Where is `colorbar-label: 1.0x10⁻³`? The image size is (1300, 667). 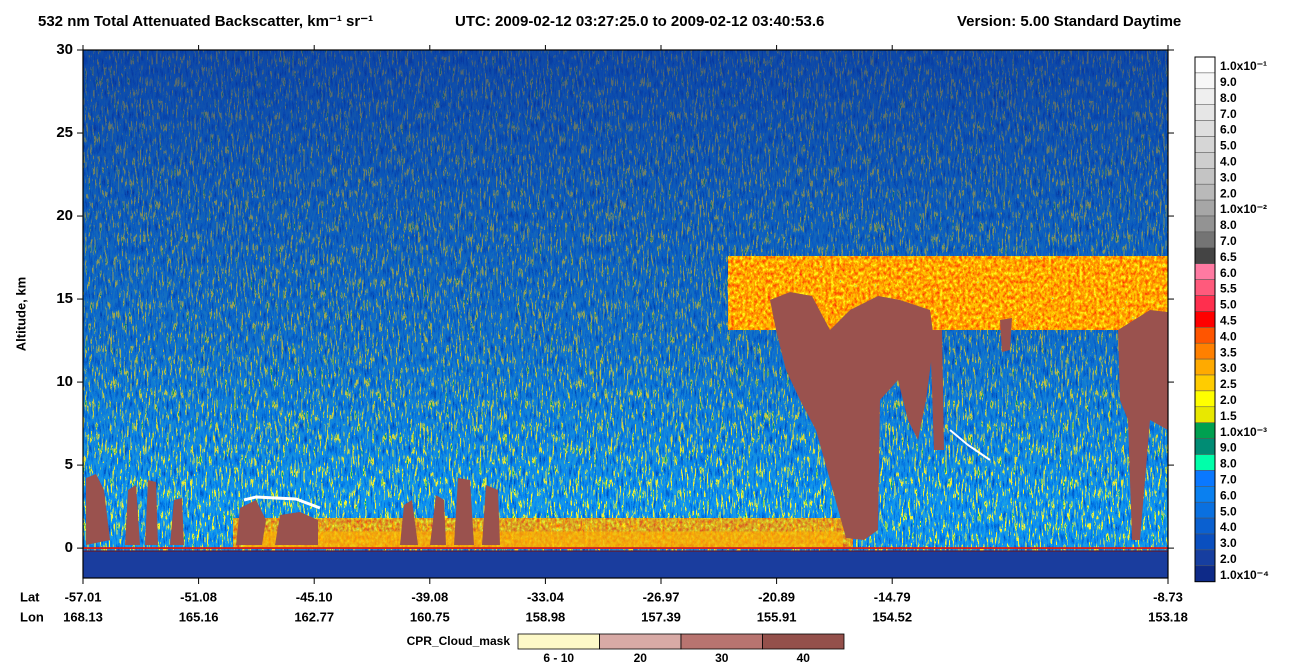
colorbar-label: 1.0x10⁻³ is located at coordinates (1243, 432).